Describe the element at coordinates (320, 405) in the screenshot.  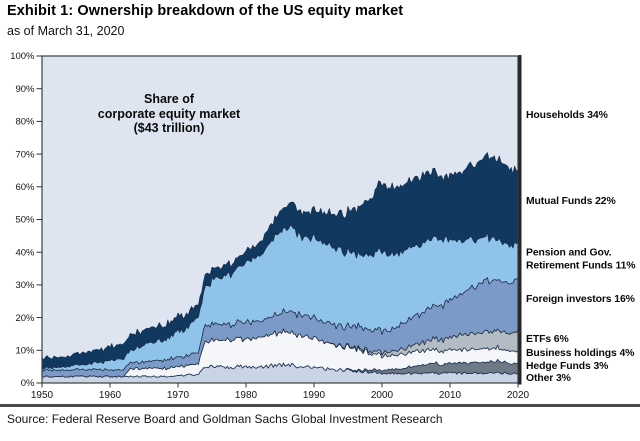
I see `divider-line` at that location.